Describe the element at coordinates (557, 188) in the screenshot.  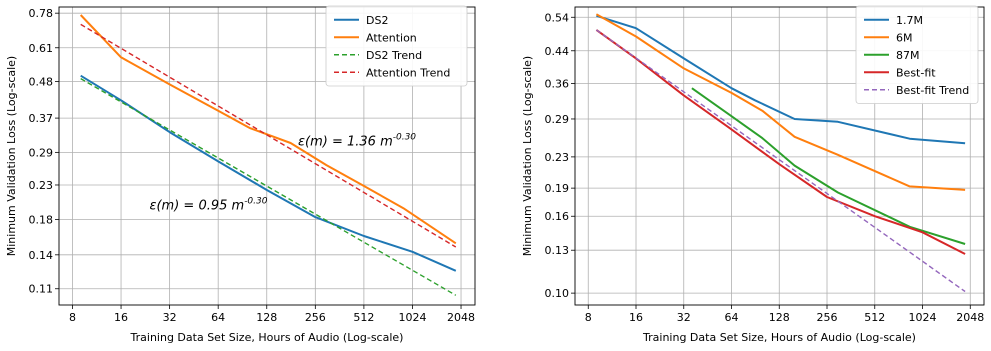
I see `y-tick-label: 0.19` at that location.